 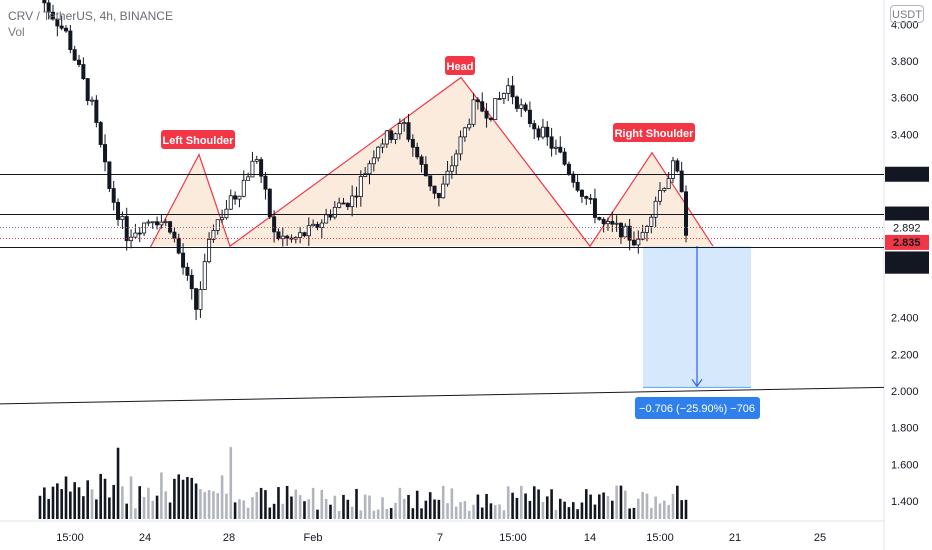 I want to click on time-tick-label: 25, so click(x=820, y=538).